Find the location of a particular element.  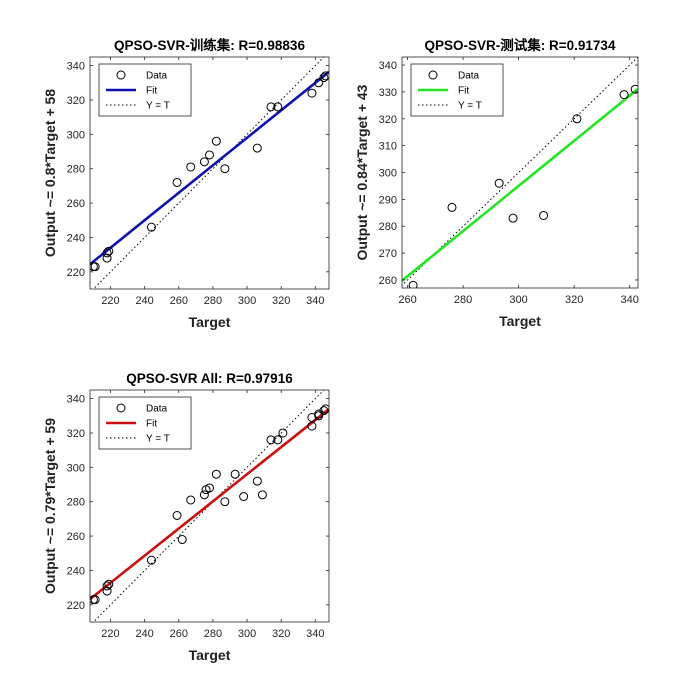

train-legend-data-marker is located at coordinates (121, 75).